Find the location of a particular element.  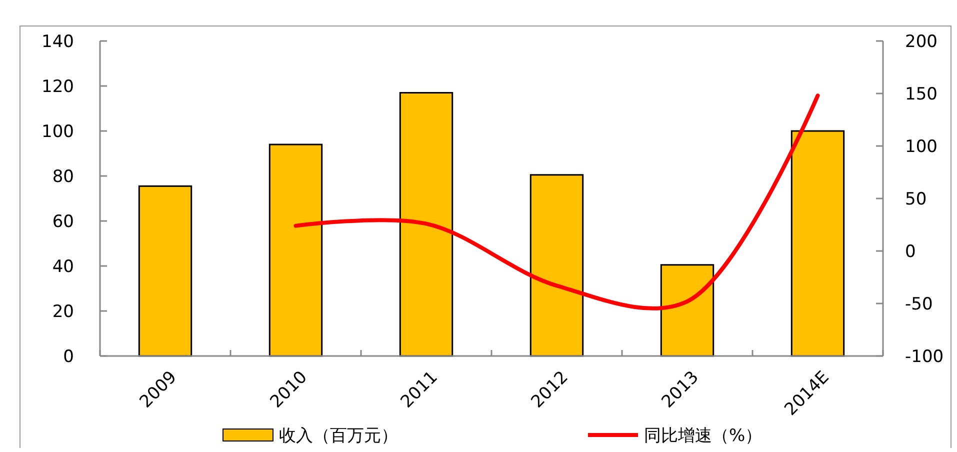

y-tick-label: 120 is located at coordinates (58, 86).